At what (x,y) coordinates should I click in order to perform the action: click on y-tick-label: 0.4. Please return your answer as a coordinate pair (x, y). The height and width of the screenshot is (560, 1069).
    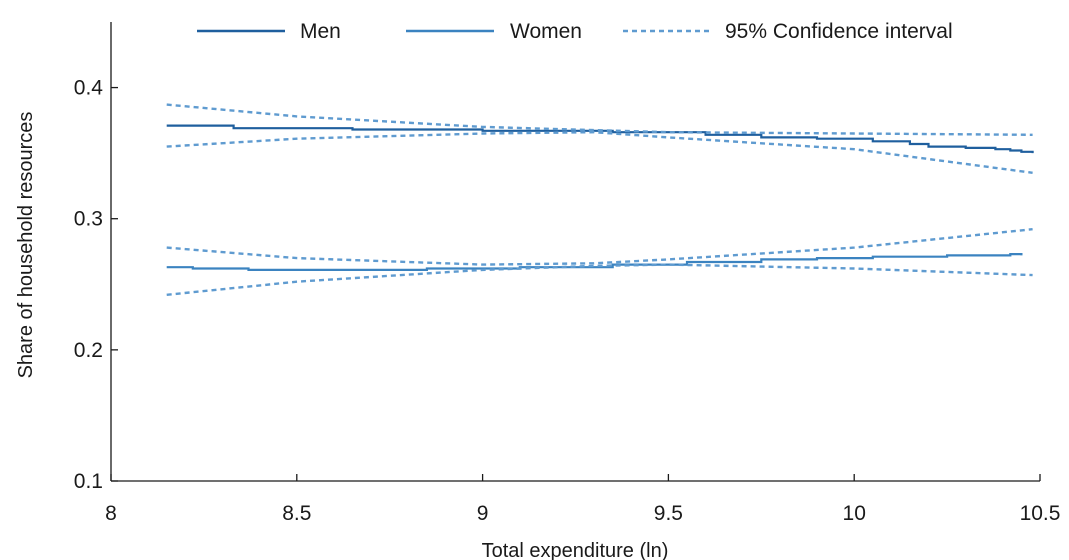
    Looking at the image, I should click on (89, 88).